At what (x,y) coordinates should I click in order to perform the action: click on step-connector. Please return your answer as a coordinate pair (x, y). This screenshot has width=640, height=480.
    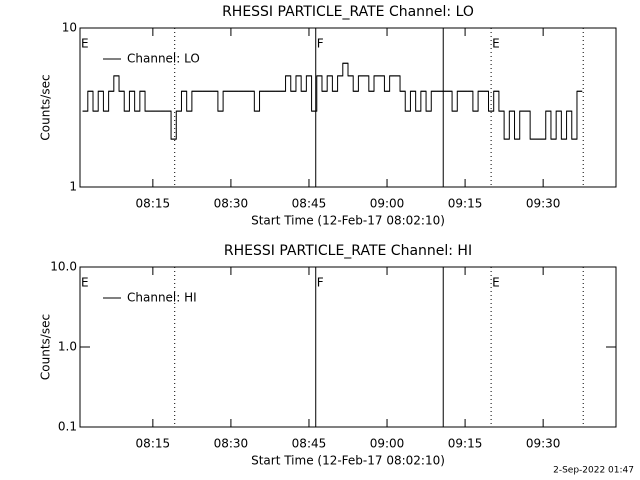
    Looking at the image, I should click on (332, 101).